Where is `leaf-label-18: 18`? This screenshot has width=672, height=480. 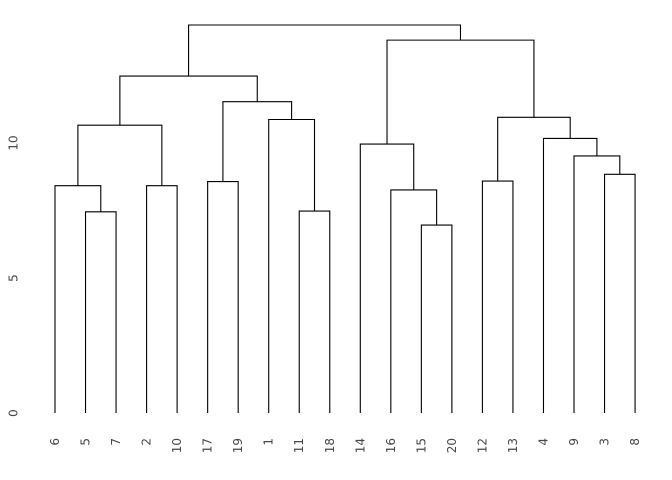 leaf-label-18: 18 is located at coordinates (330, 445).